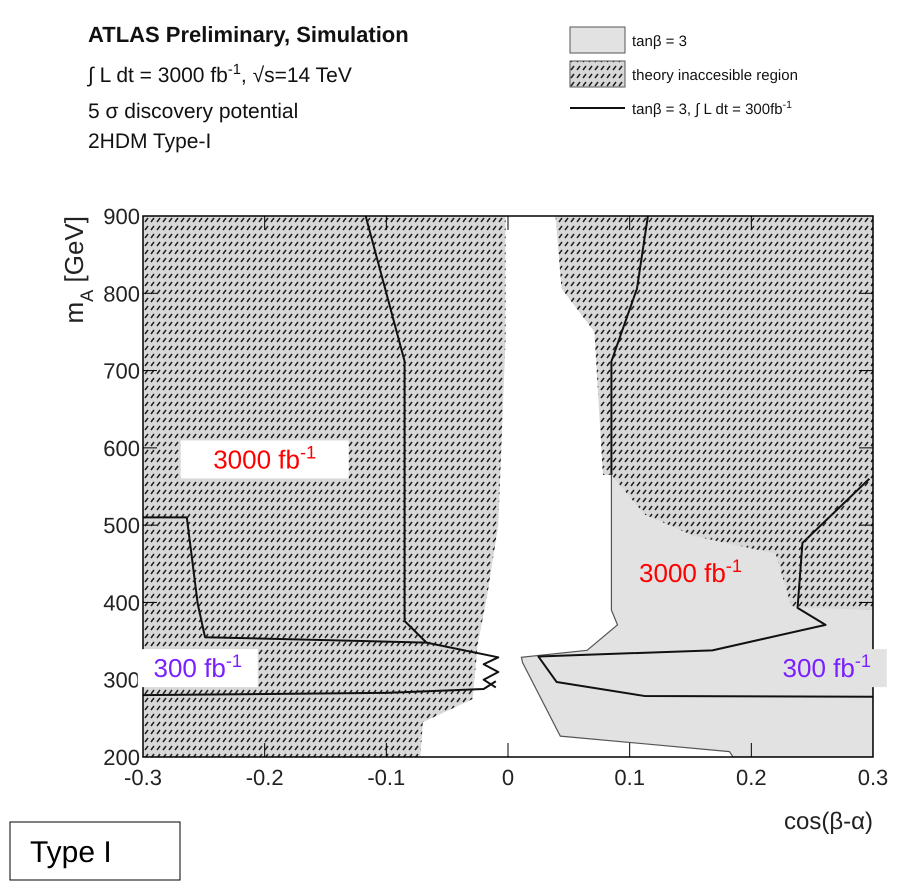  I want to click on x-tick-label: 0.3, so click(873, 777).